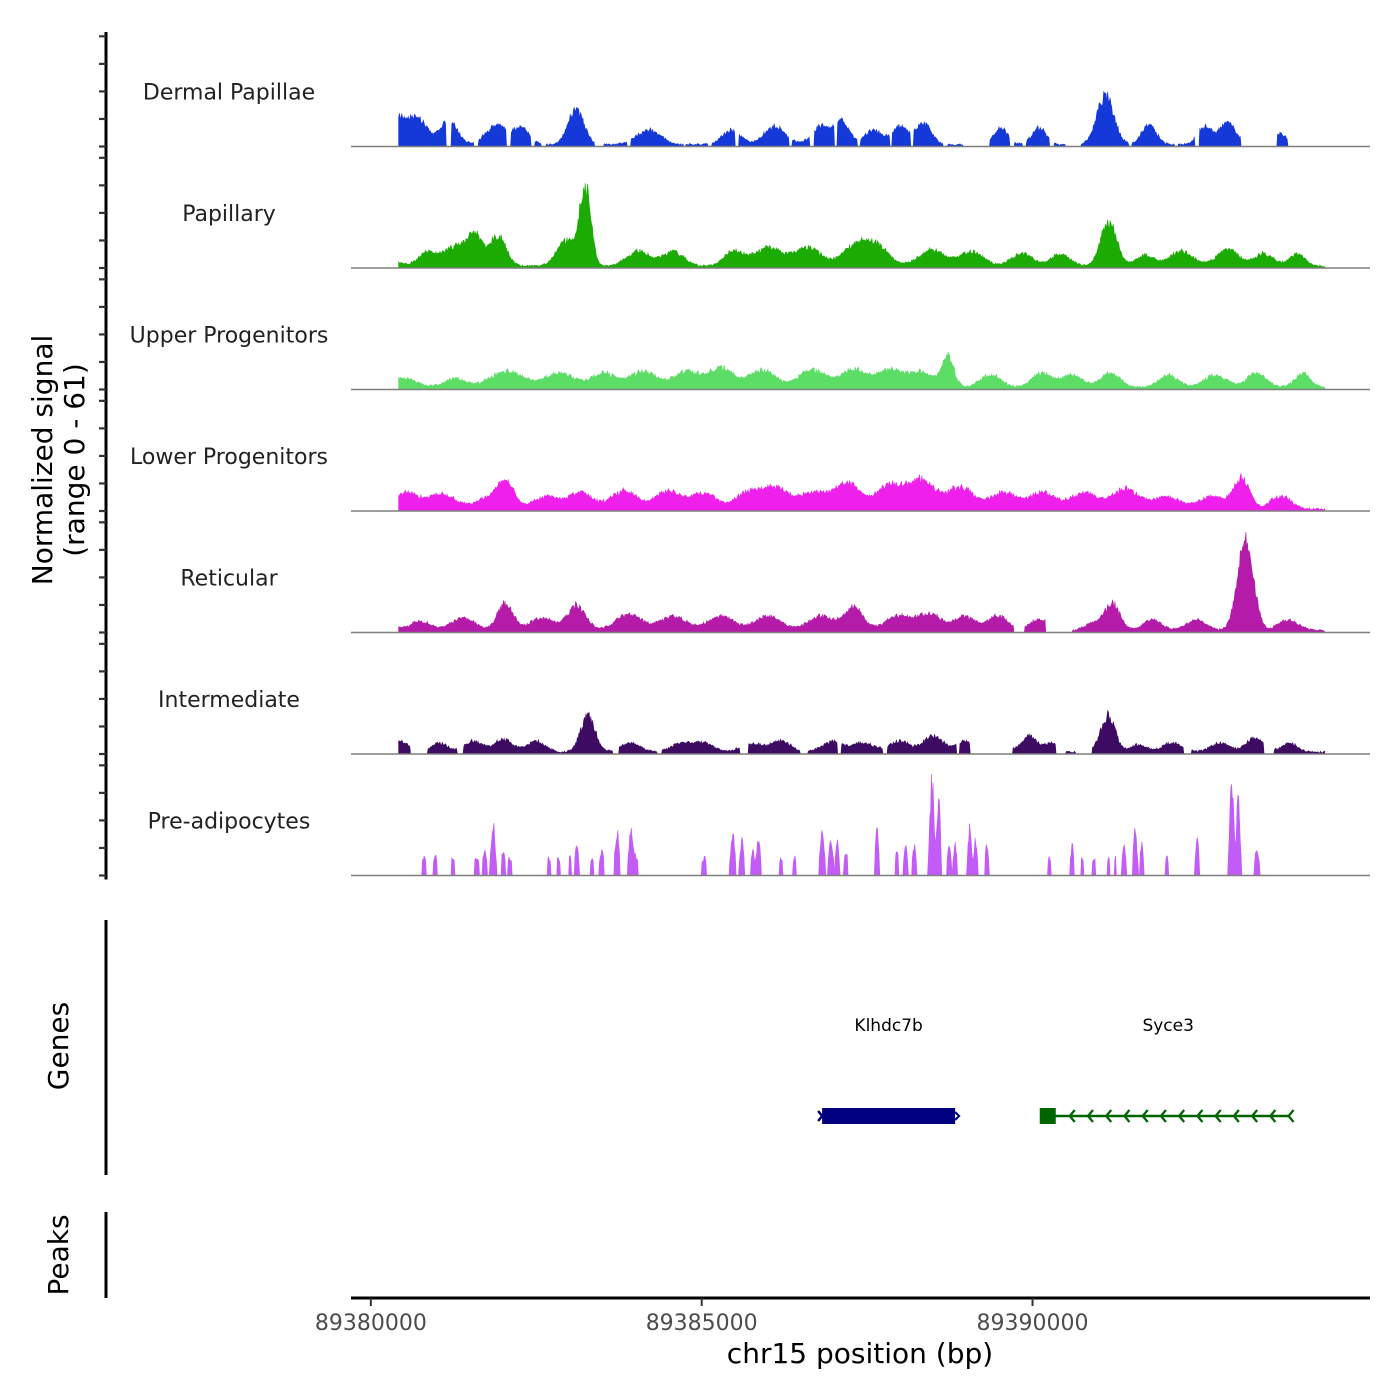 The height and width of the screenshot is (1400, 1400). Describe the element at coordinates (58, 1046) in the screenshot. I see `genes-panel-label: Genes` at that location.